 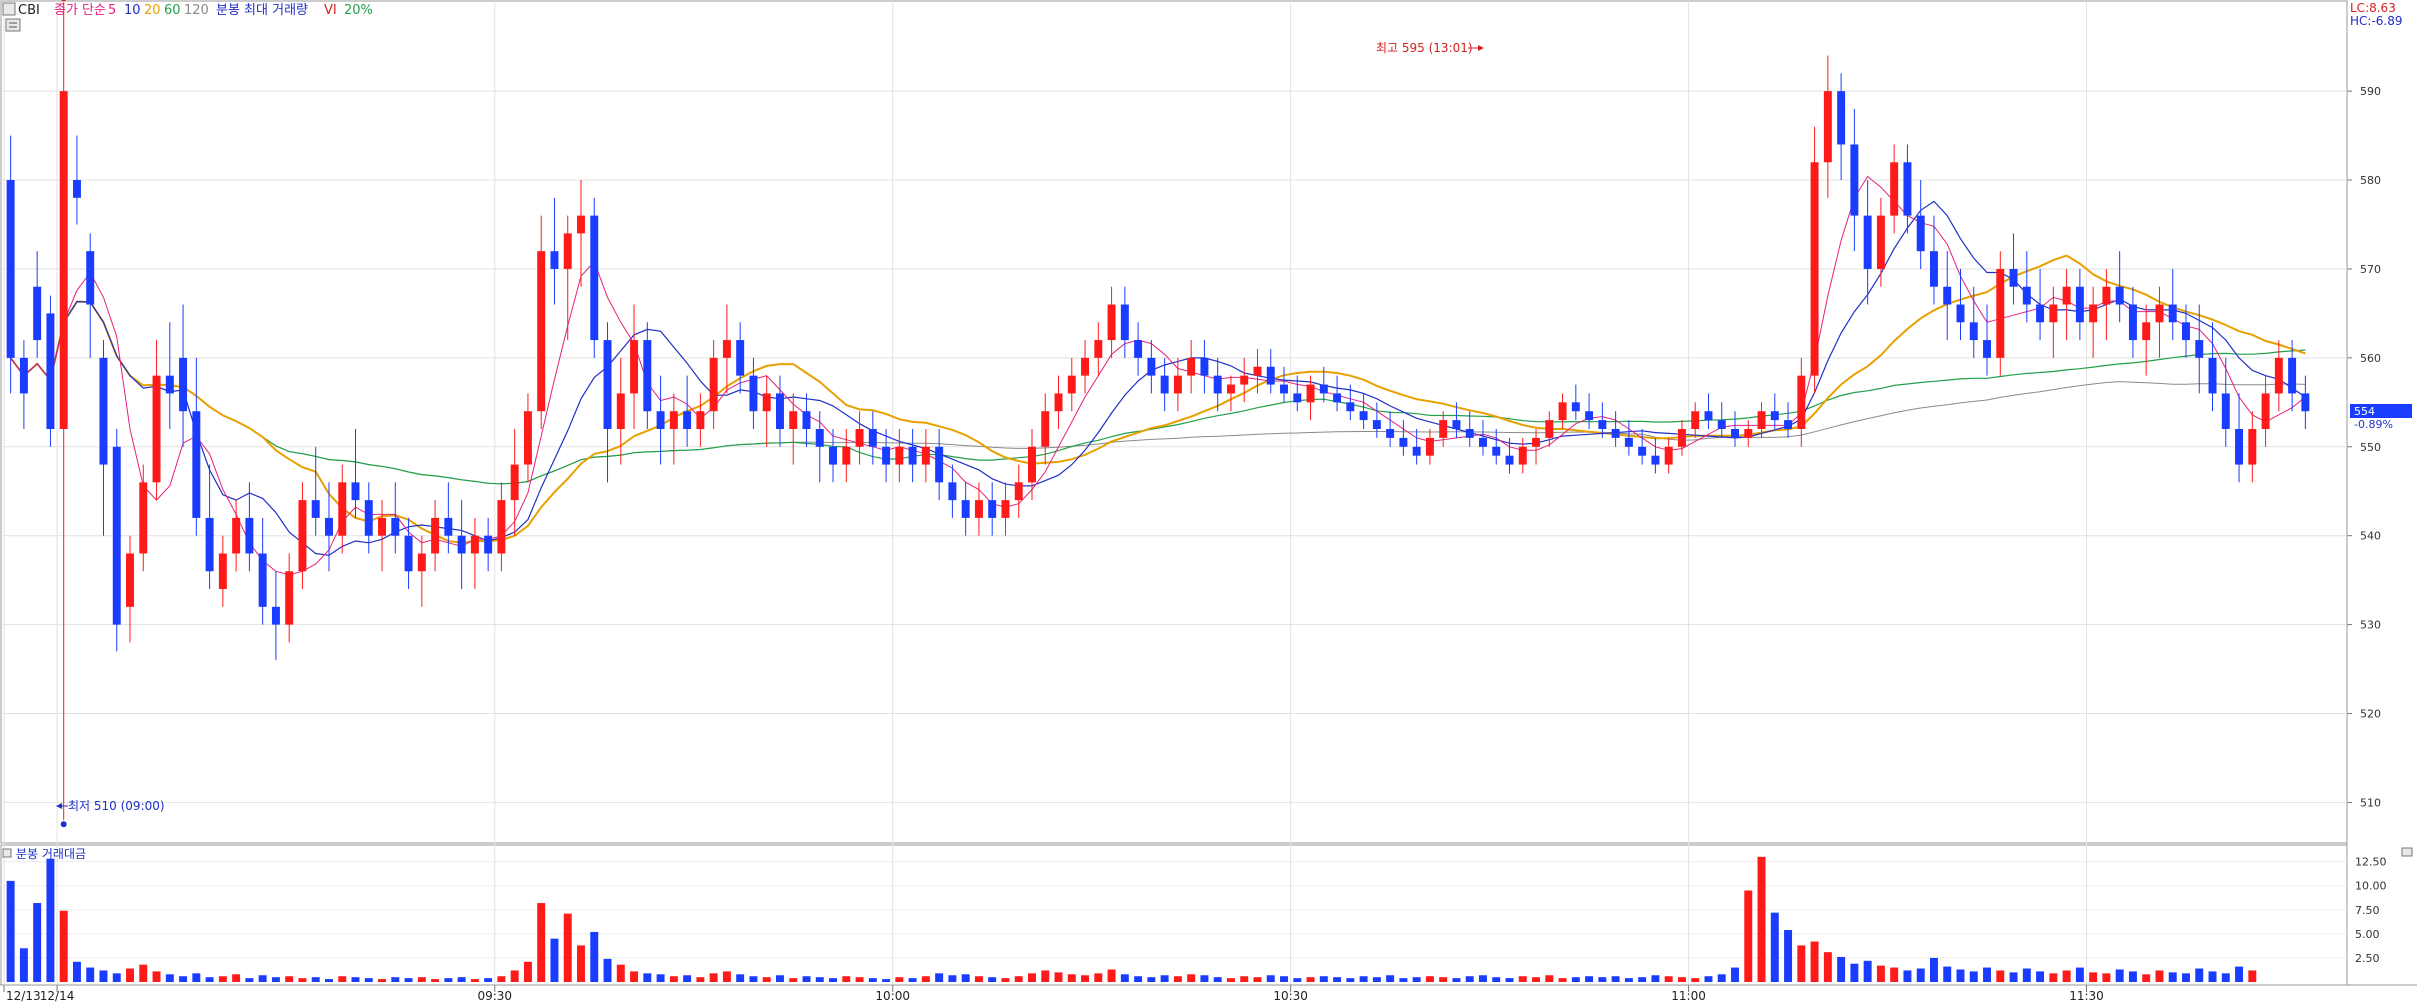 What do you see at coordinates (2407, 852) in the screenshot?
I see `volume-pane-menu-icon` at bounding box center [2407, 852].